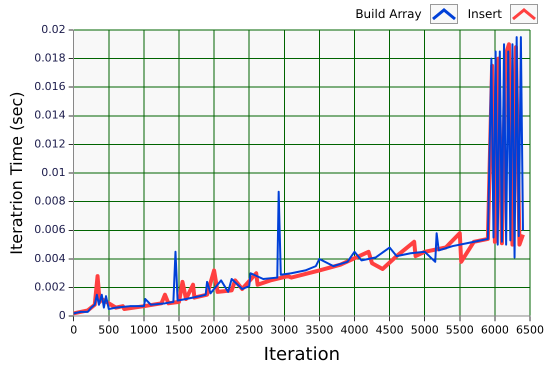 Image resolution: width=552 pixels, height=372 pixels. I want to click on y-tick-label: 0, so click(62, 315).